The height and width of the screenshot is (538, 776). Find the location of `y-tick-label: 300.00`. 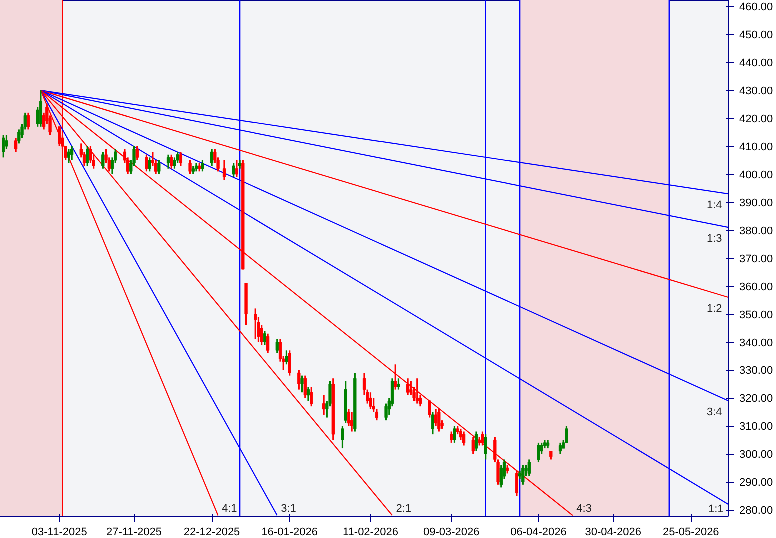

y-tick-label: 300.00 is located at coordinates (757, 455).